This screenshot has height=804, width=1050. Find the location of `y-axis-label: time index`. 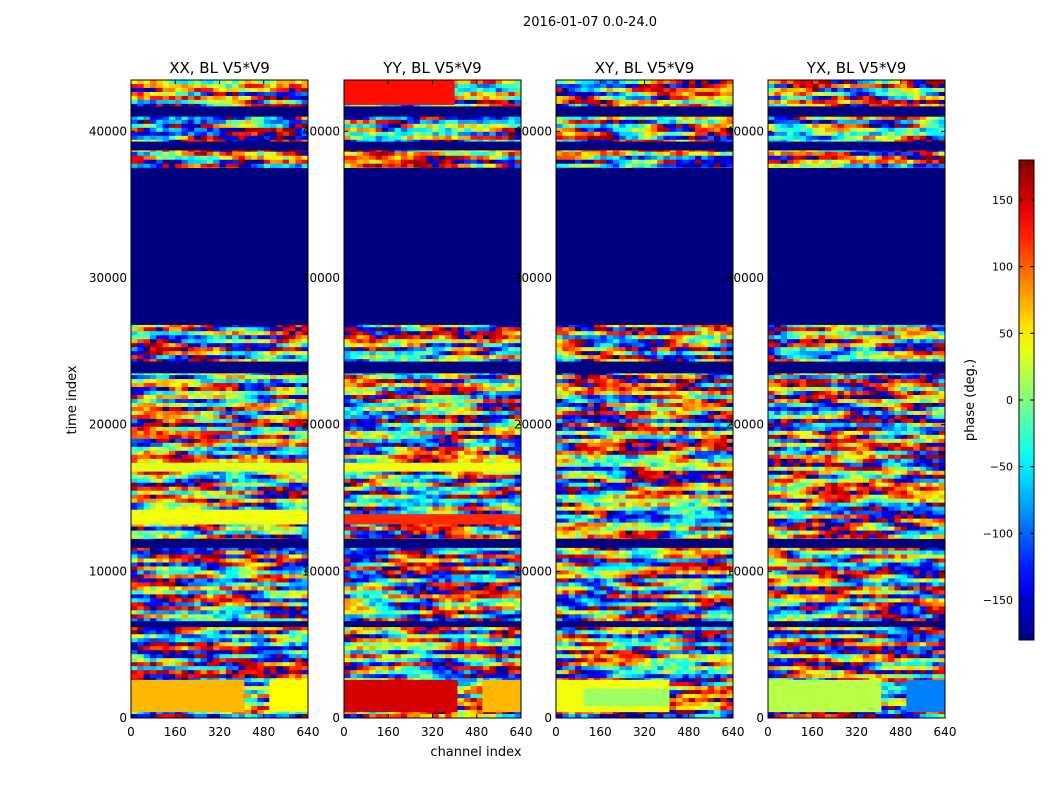

y-axis-label: time index is located at coordinates (72, 399).